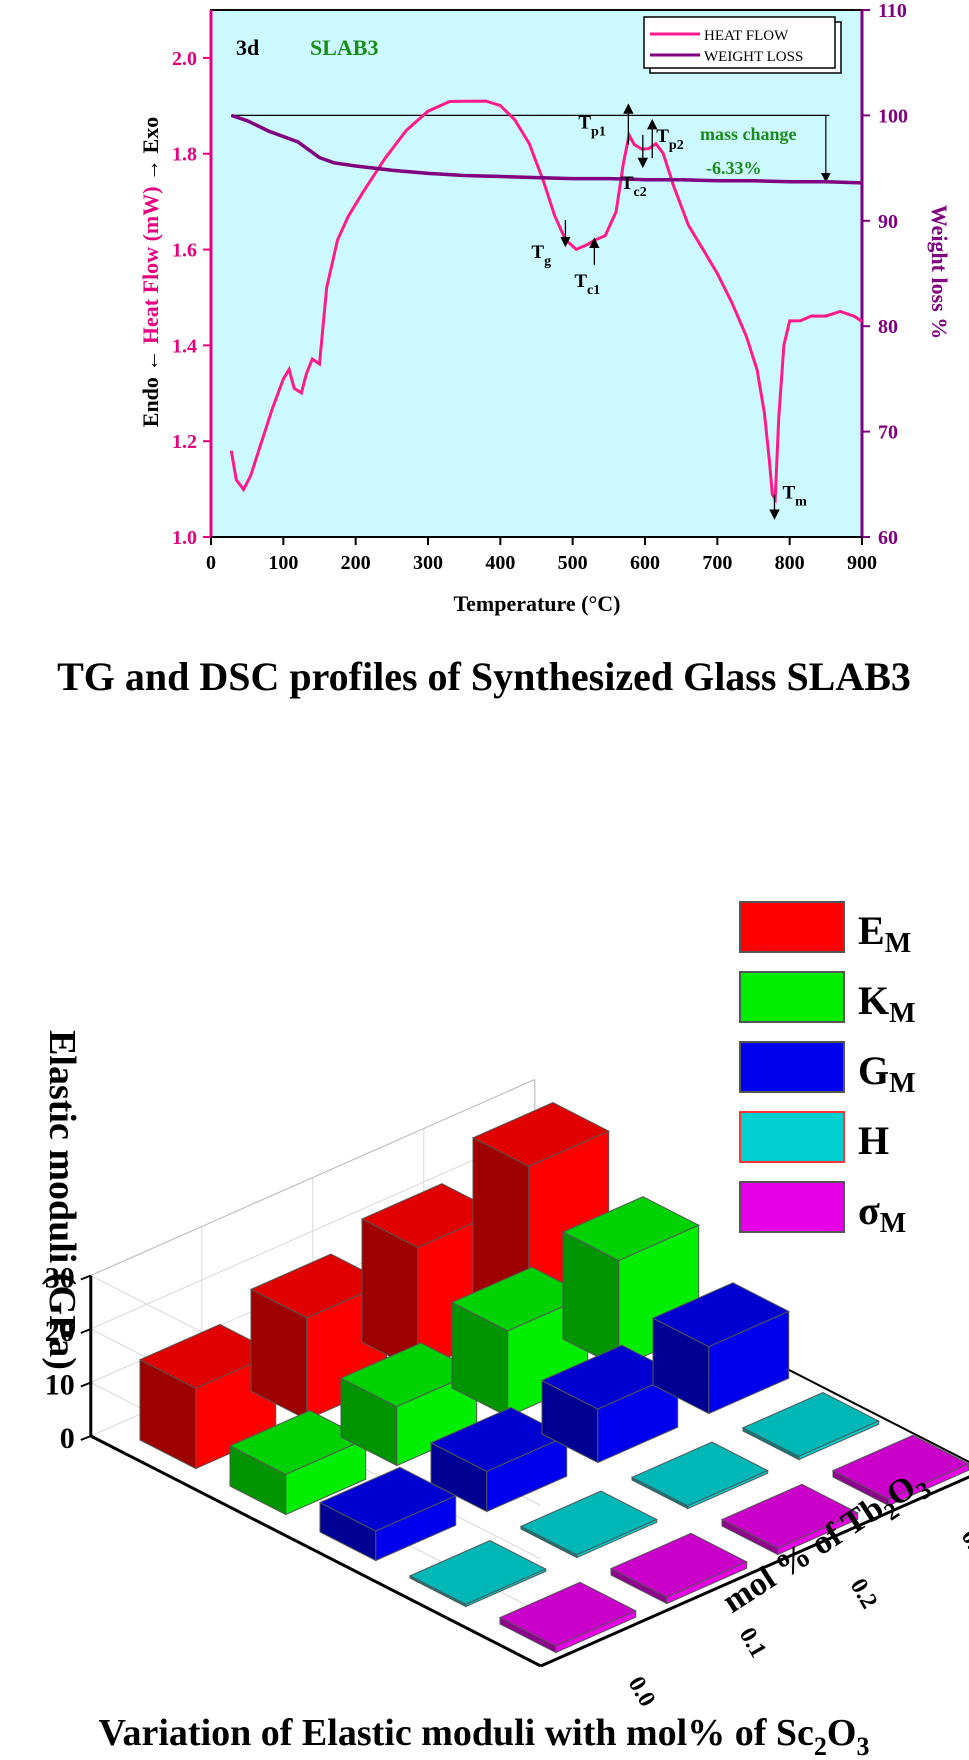  What do you see at coordinates (500, 563) in the screenshot?
I see `x-tick-label: 400` at bounding box center [500, 563].